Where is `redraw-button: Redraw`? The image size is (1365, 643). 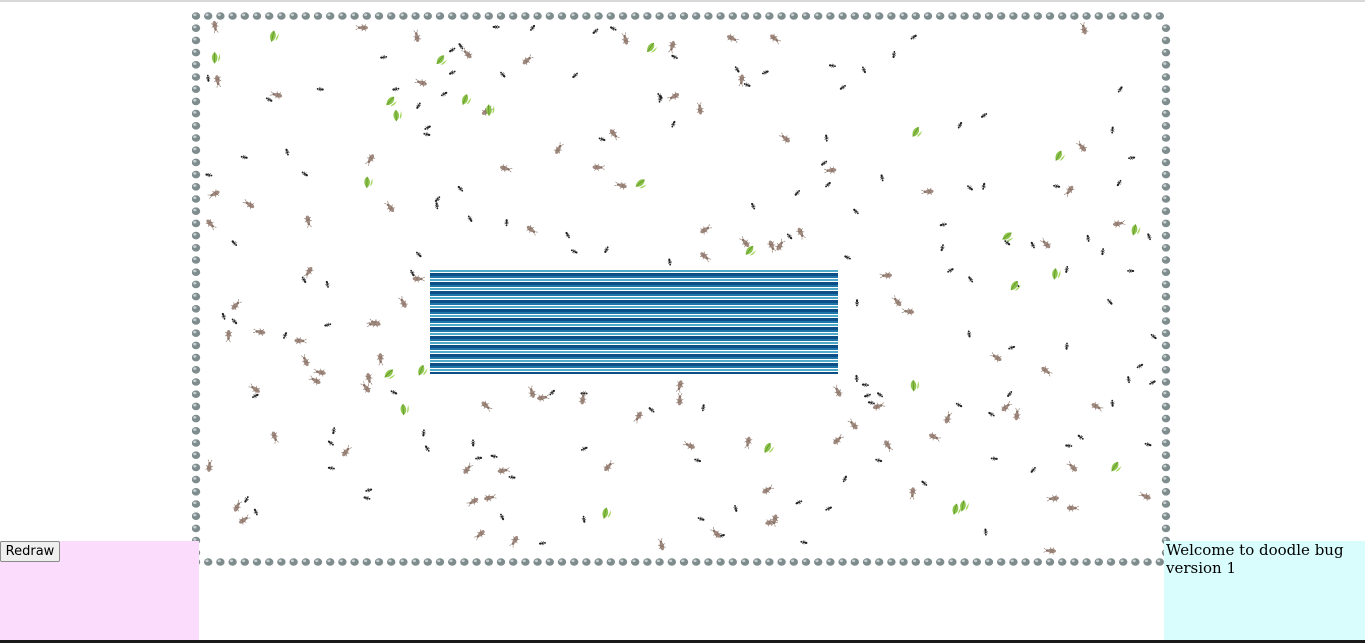
redraw-button: Redraw is located at coordinates (30, 551).